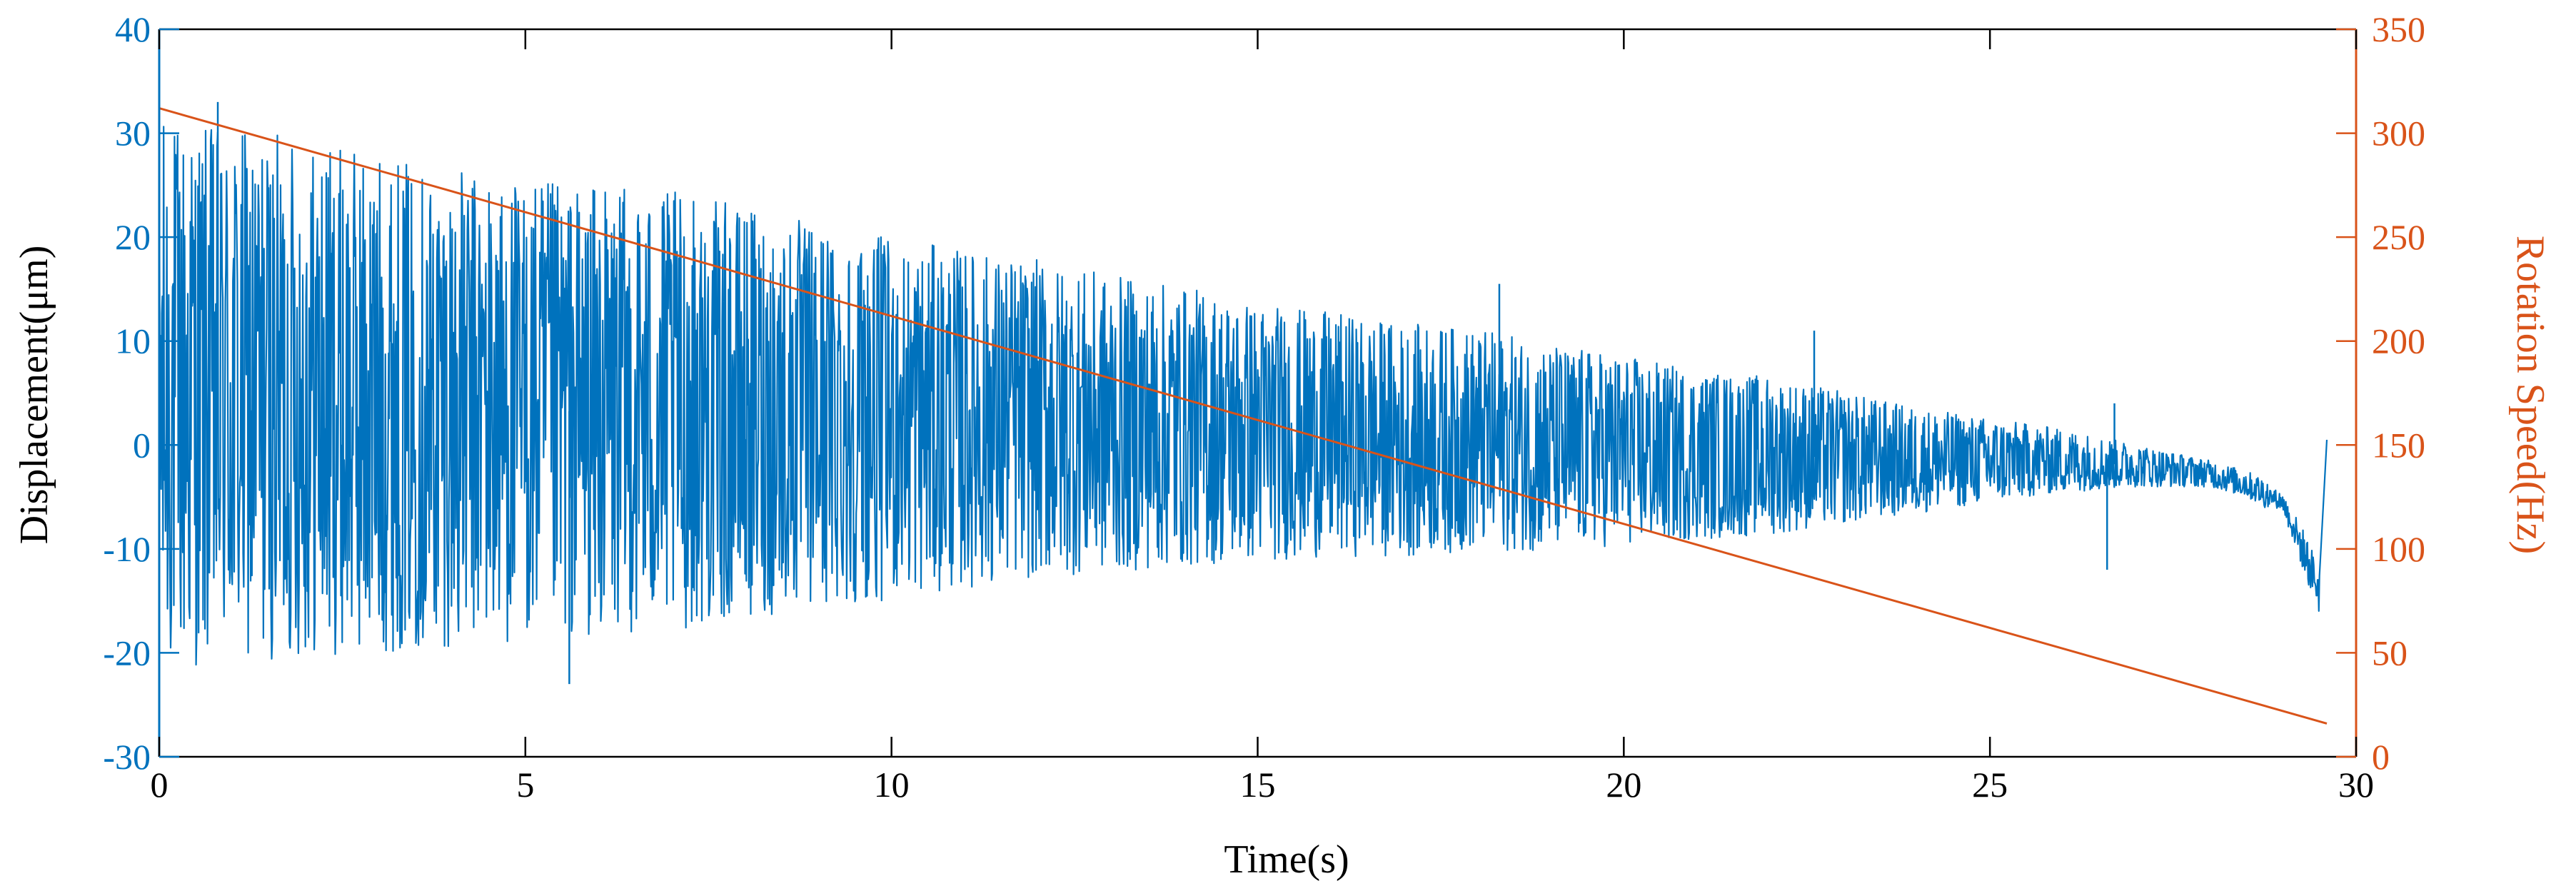 Image resolution: width=2576 pixels, height=891 pixels. I want to click on x-tick-label: 0, so click(159, 785).